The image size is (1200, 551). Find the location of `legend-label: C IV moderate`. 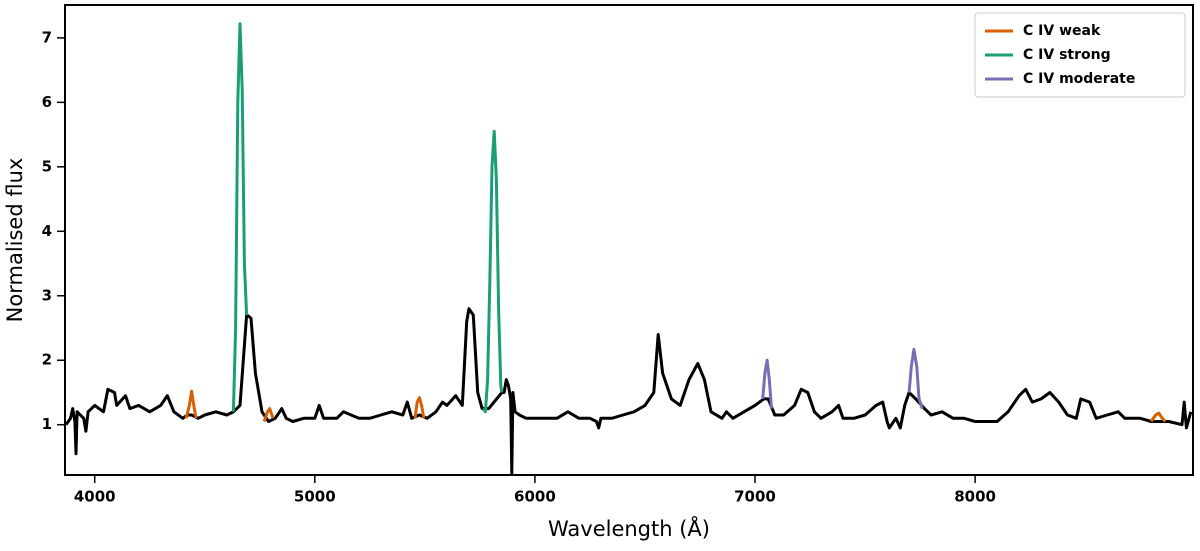

legend-label: C IV moderate is located at coordinates (1079, 79).